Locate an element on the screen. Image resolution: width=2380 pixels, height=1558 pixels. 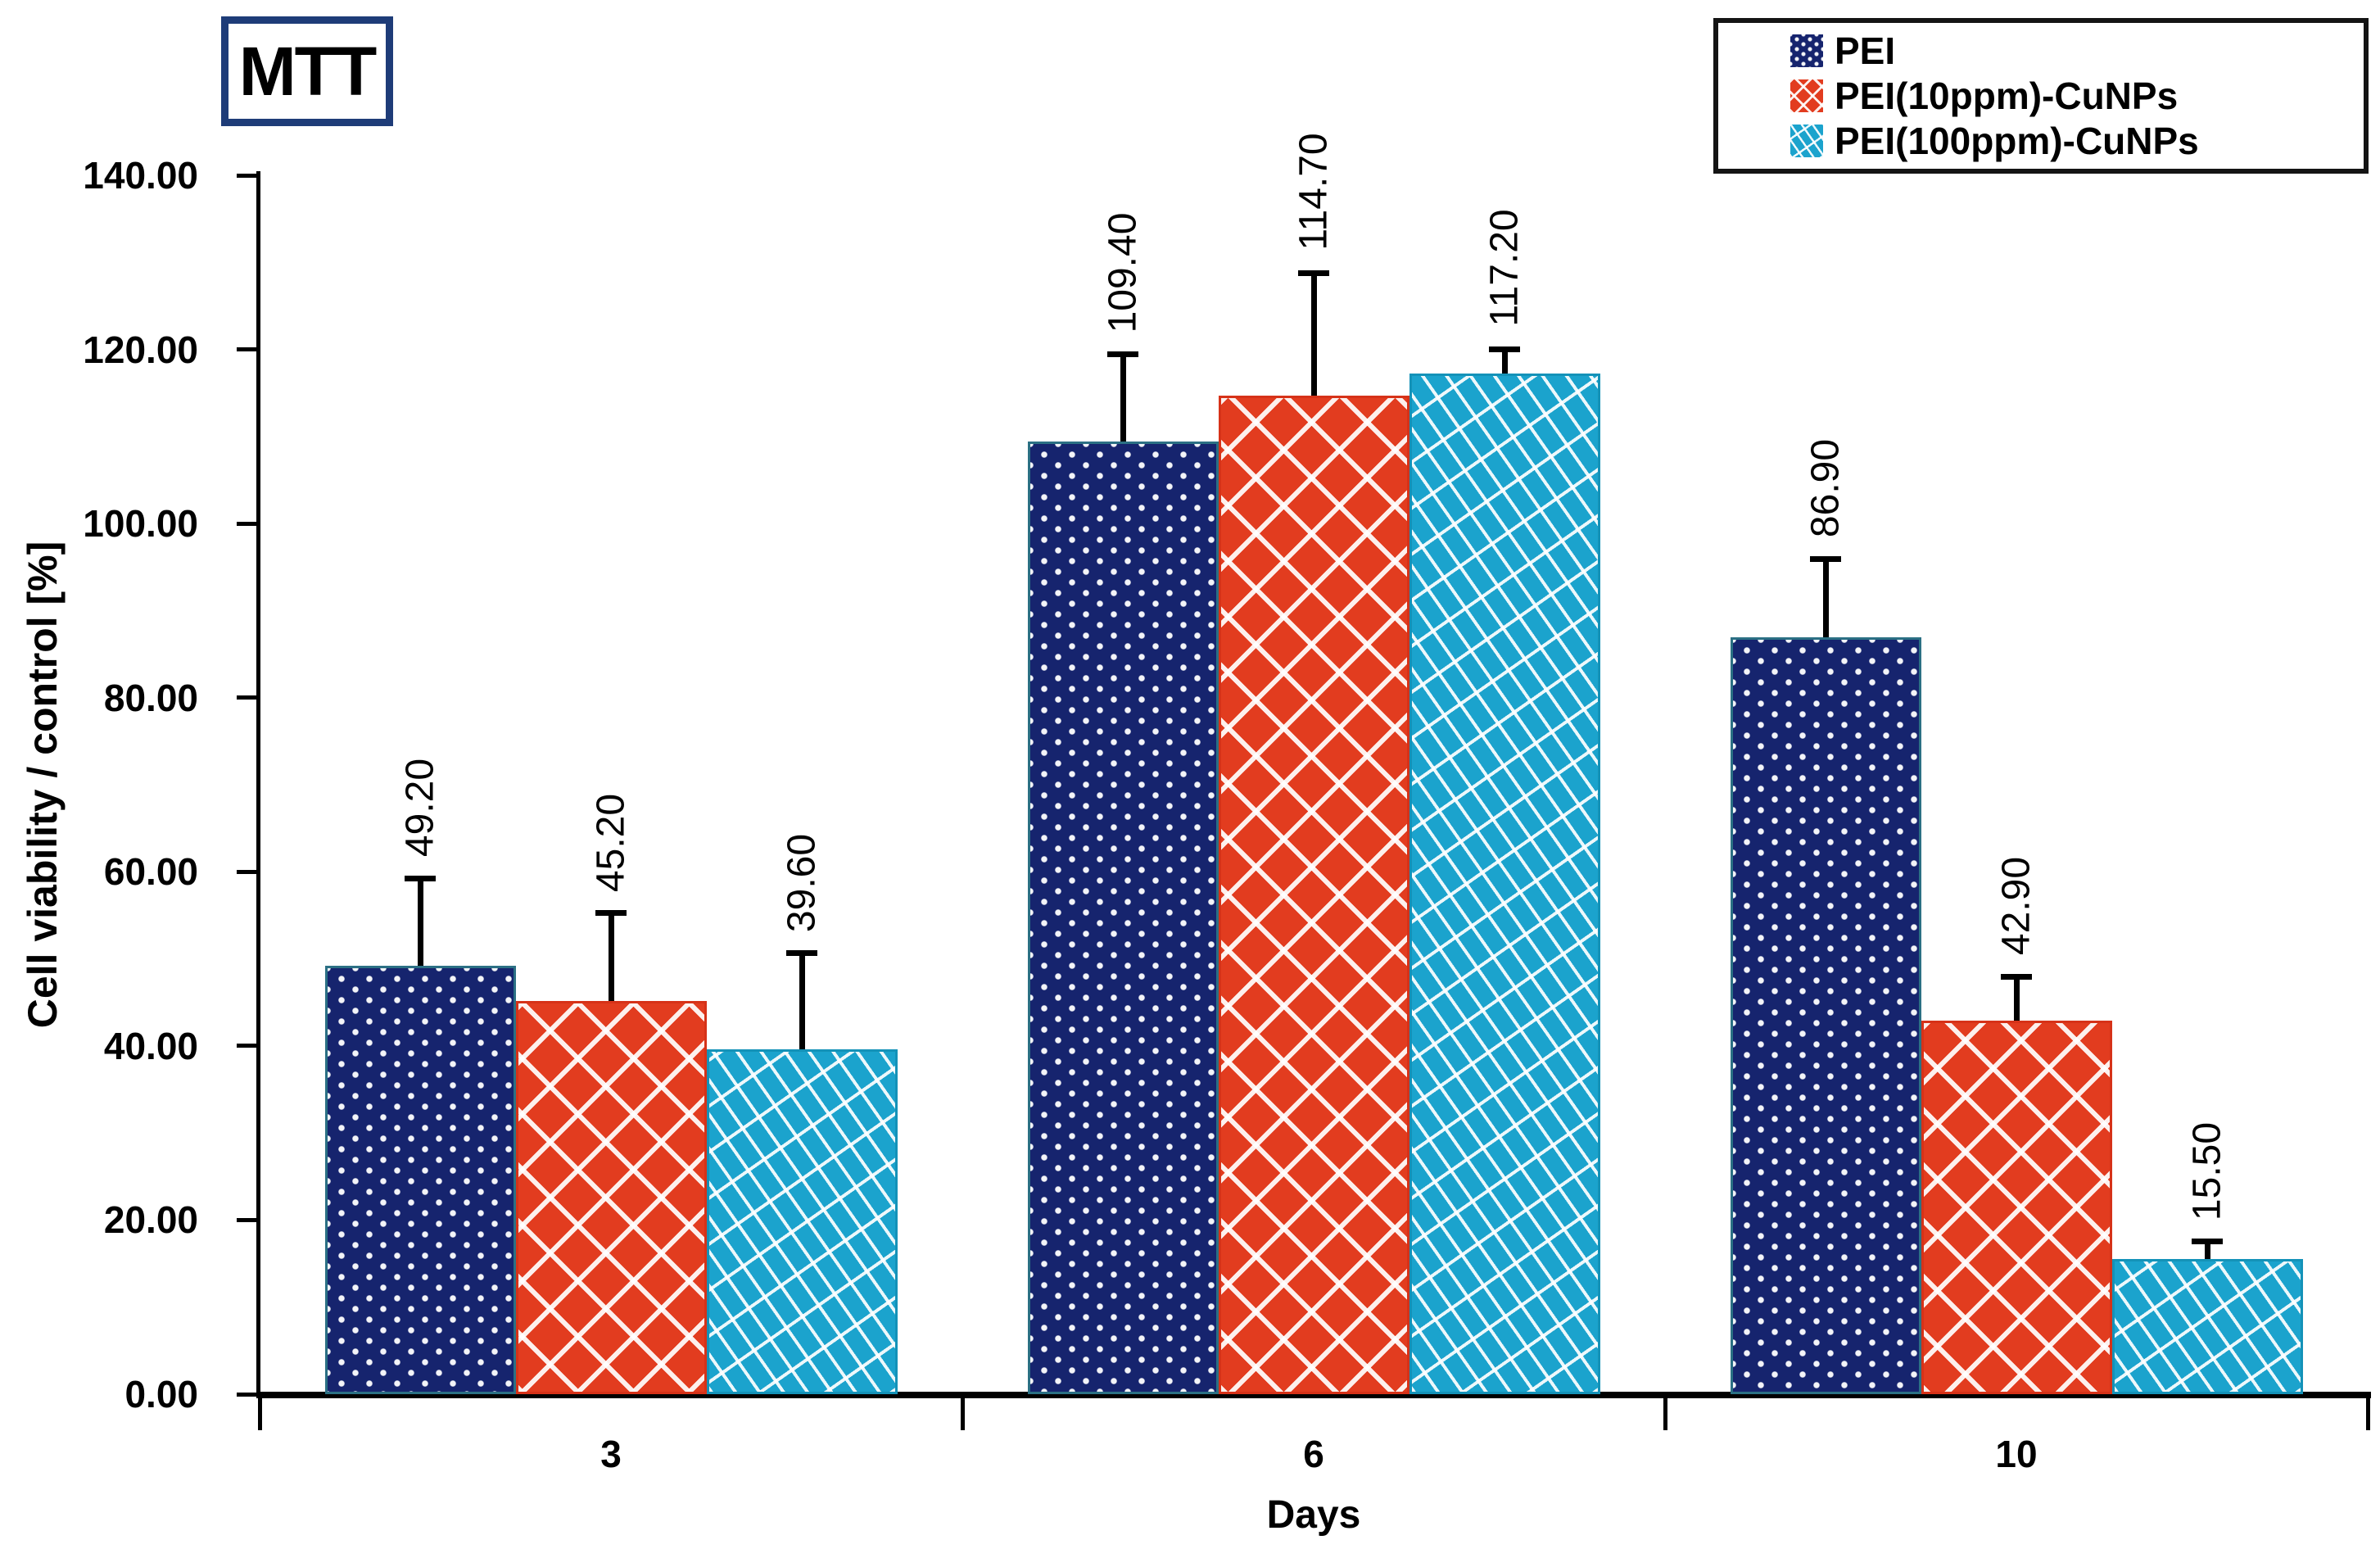
x-category-label: 10 is located at coordinates (2017, 1454).